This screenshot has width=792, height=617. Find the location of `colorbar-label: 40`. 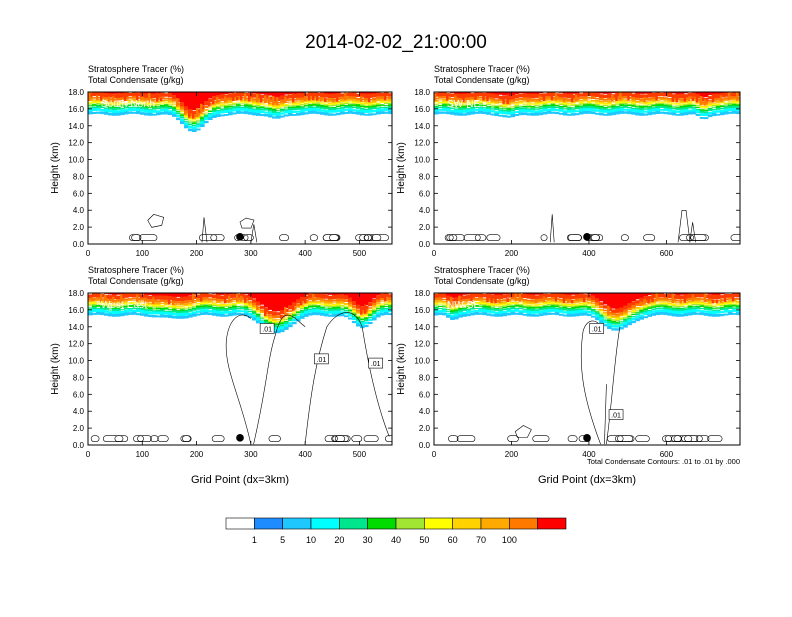

colorbar-label: 40 is located at coordinates (396, 540).